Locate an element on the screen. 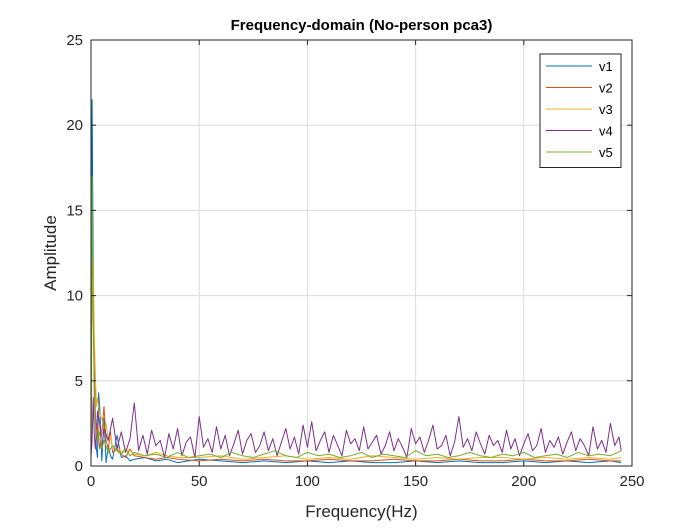 This screenshot has width=700, height=530. x-tick-label: 150 is located at coordinates (415, 481).